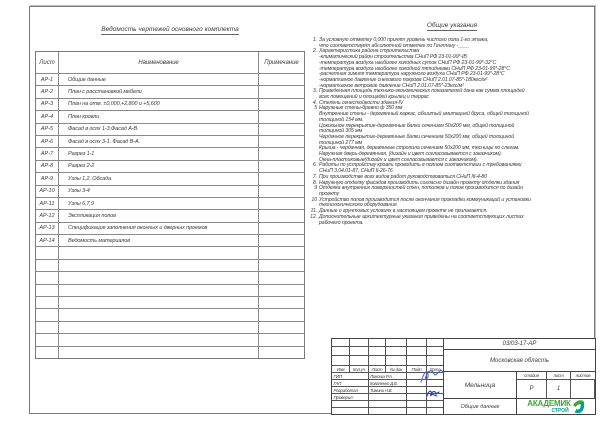 This screenshot has width=600, height=424. What do you see at coordinates (47, 62) in the screenshot?
I see `col-header-sheet: Лист` at bounding box center [47, 62].